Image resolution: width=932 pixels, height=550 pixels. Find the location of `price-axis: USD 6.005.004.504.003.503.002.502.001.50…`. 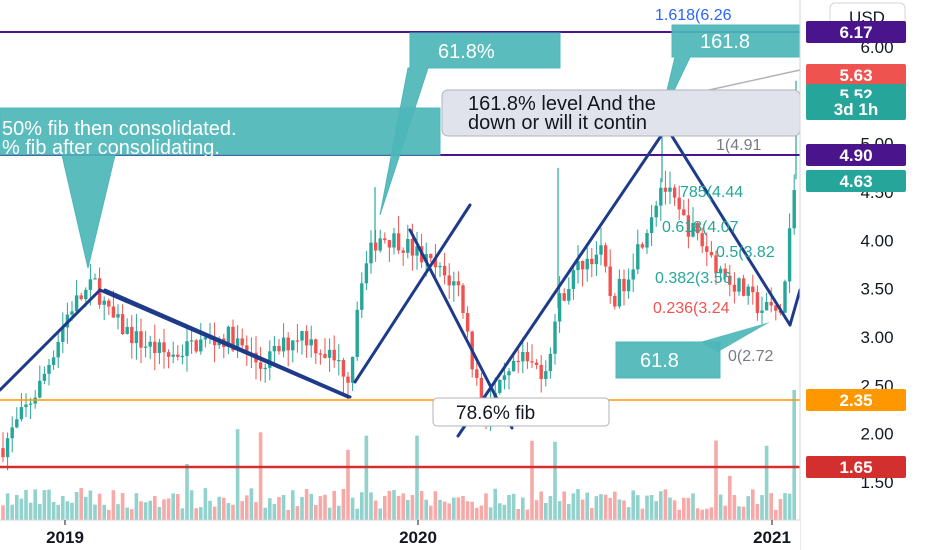

price-axis: USD 6.005.004.504.003.503.002.502.001.50… is located at coordinates (865, 275).